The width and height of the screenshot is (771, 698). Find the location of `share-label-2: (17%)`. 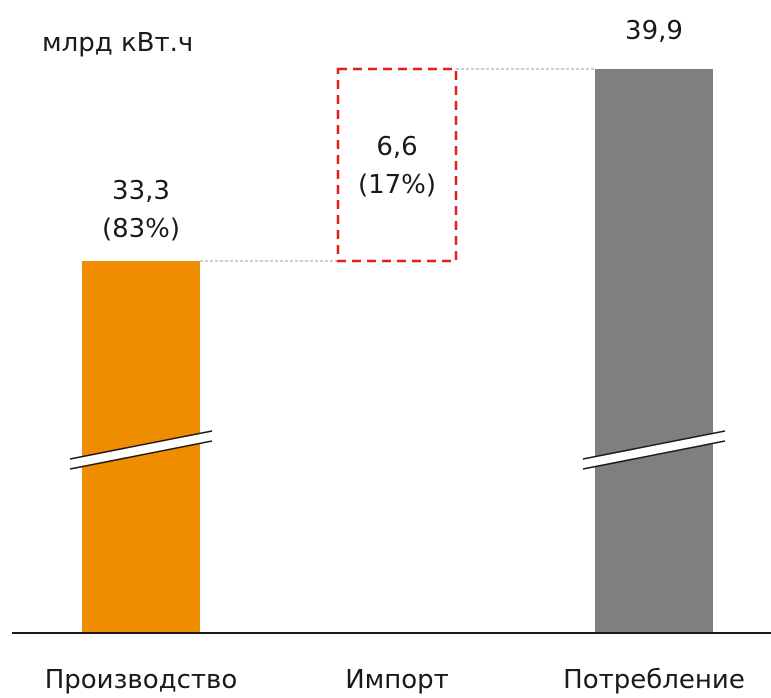

share-label-2: (17%) is located at coordinates (397, 185).